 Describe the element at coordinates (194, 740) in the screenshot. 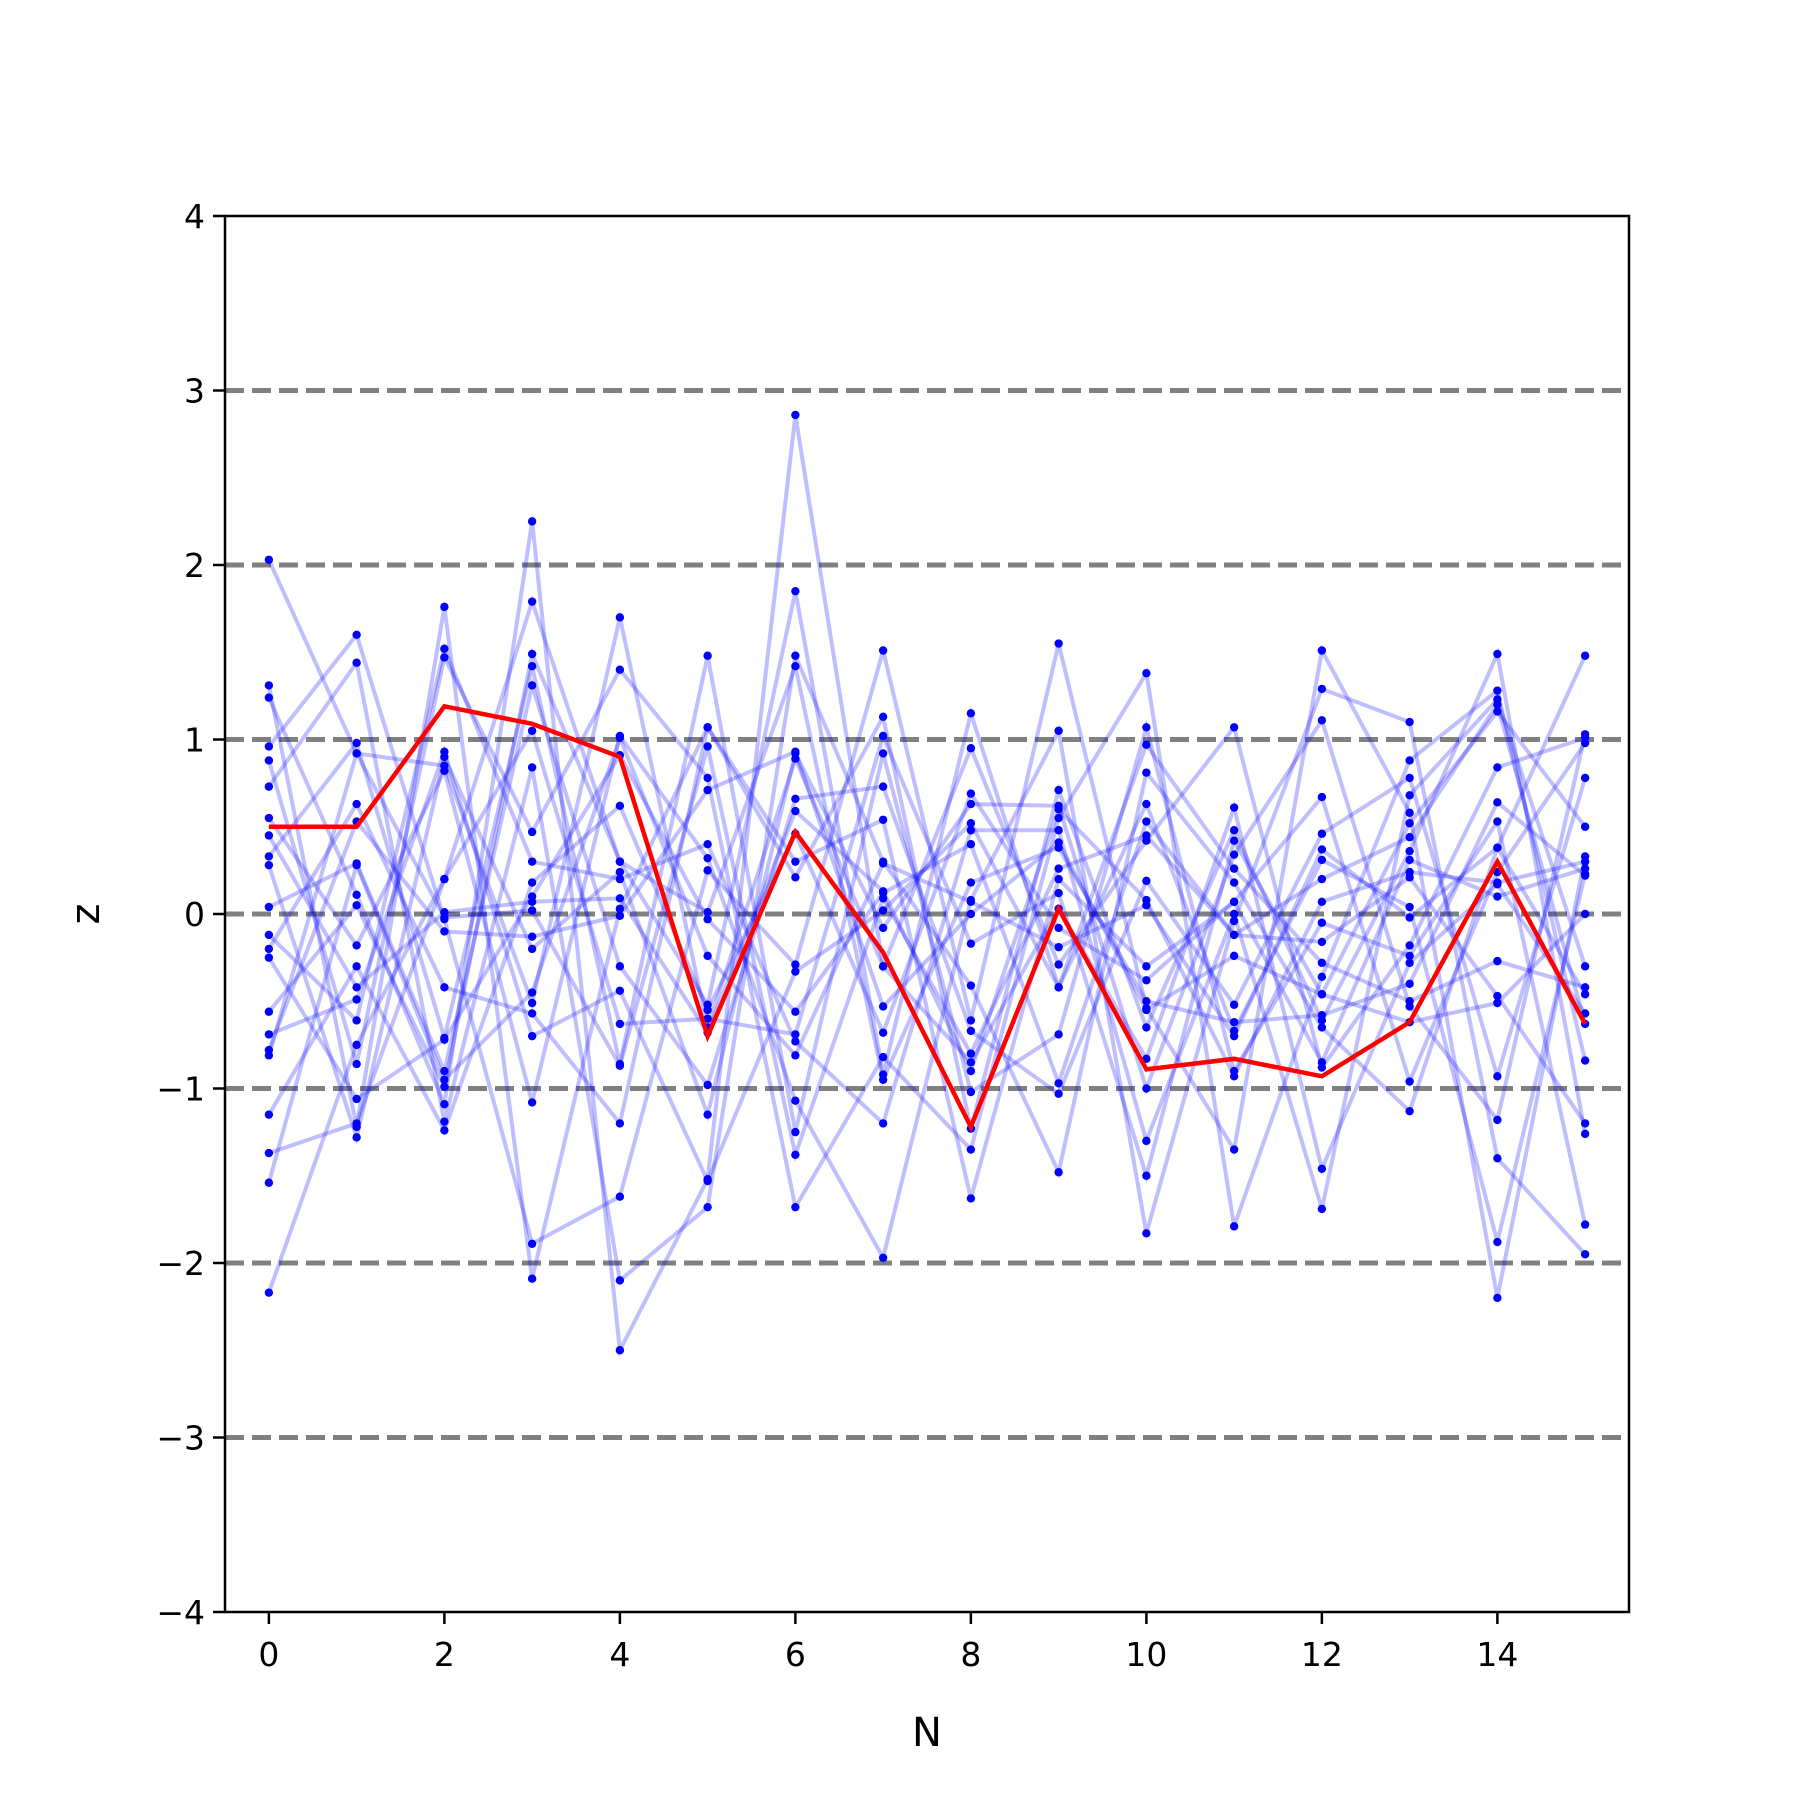

I see `y-tick-label: 1` at that location.